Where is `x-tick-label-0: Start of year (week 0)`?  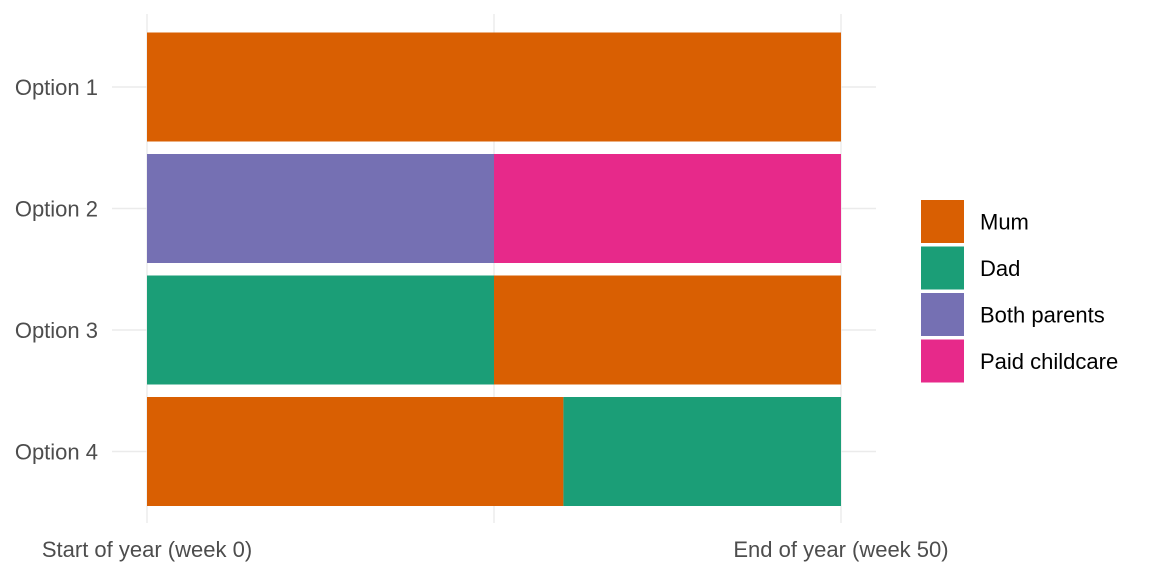 x-tick-label-0: Start of year (week 0) is located at coordinates (147, 549).